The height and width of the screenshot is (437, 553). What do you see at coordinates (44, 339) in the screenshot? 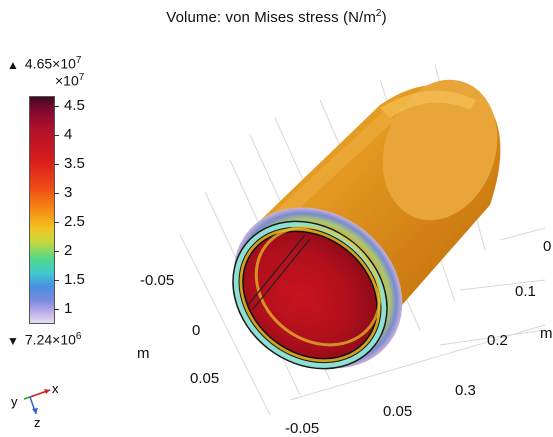
I see `legend-min-value: ▼ 7.24×106` at bounding box center [44, 339].